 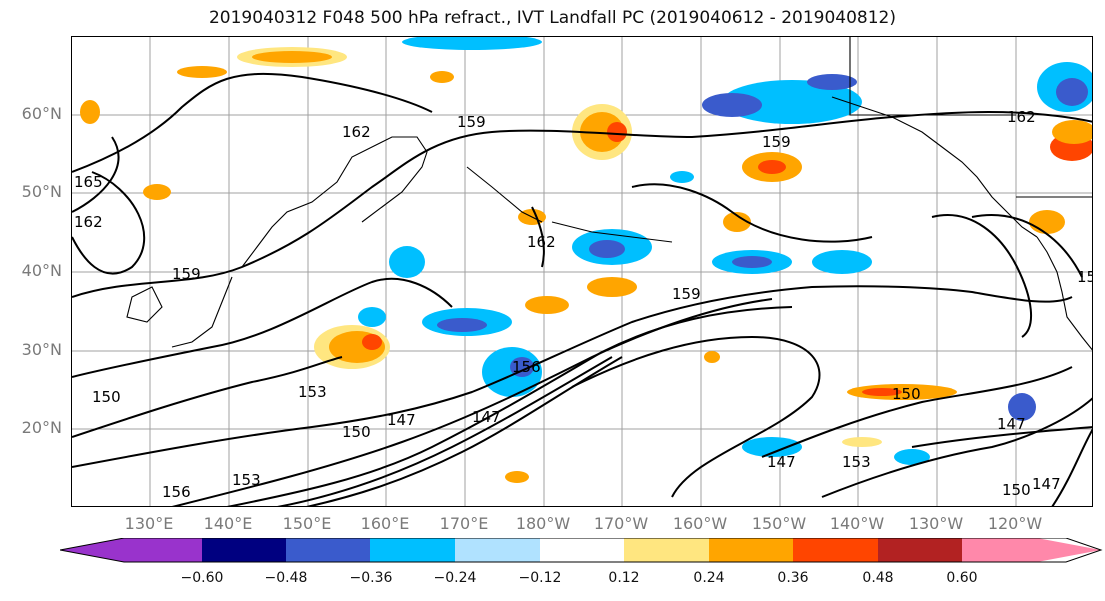 I want to click on lat-label-40n: 40°N, so click(x=41, y=270).